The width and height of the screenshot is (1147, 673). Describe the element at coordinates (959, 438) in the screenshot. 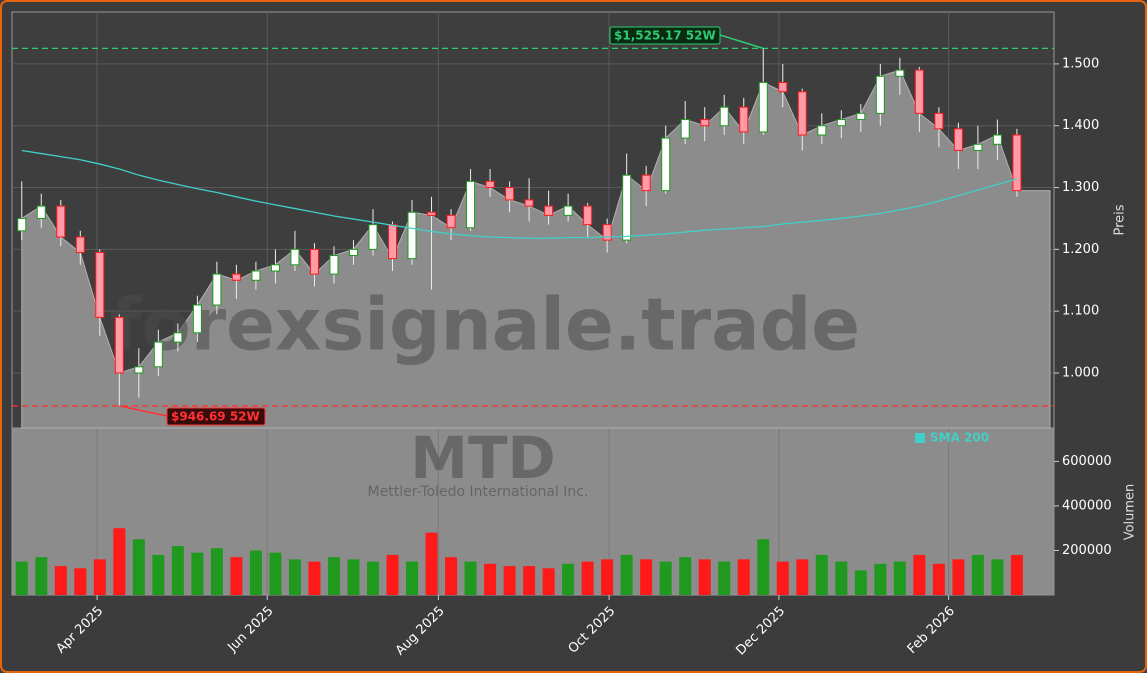

I see `legend-label: SMA 200` at that location.